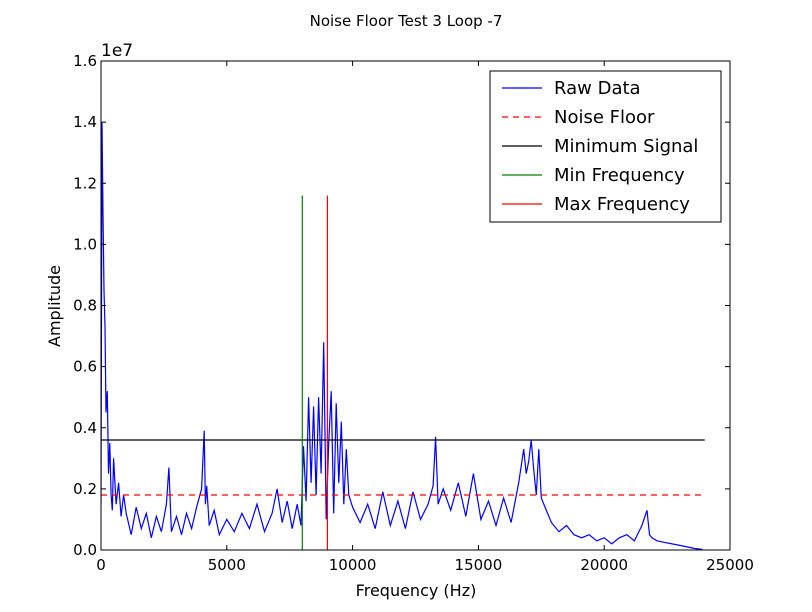 This screenshot has width=812, height=612. What do you see at coordinates (85, 367) in the screenshot?
I see `y-tick-label: 0.6` at bounding box center [85, 367].